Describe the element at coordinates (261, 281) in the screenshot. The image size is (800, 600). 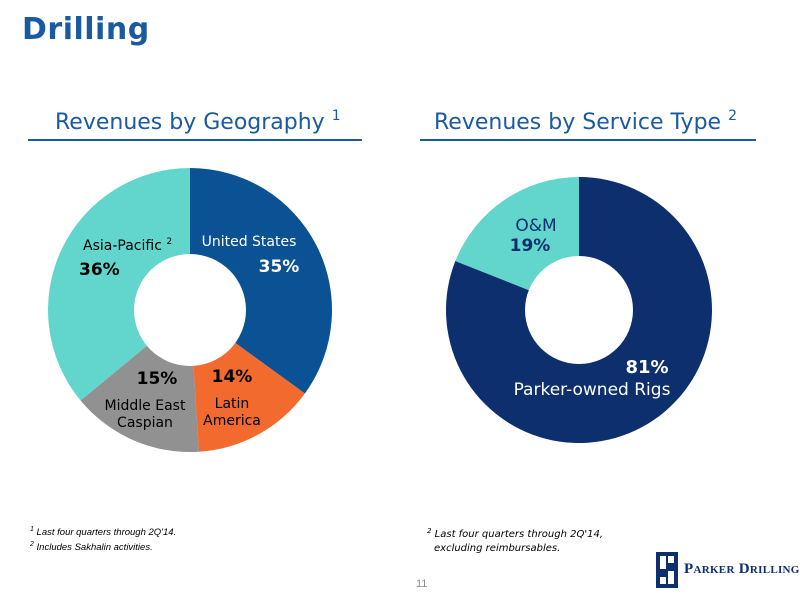
I see `slice-united-states` at that location.